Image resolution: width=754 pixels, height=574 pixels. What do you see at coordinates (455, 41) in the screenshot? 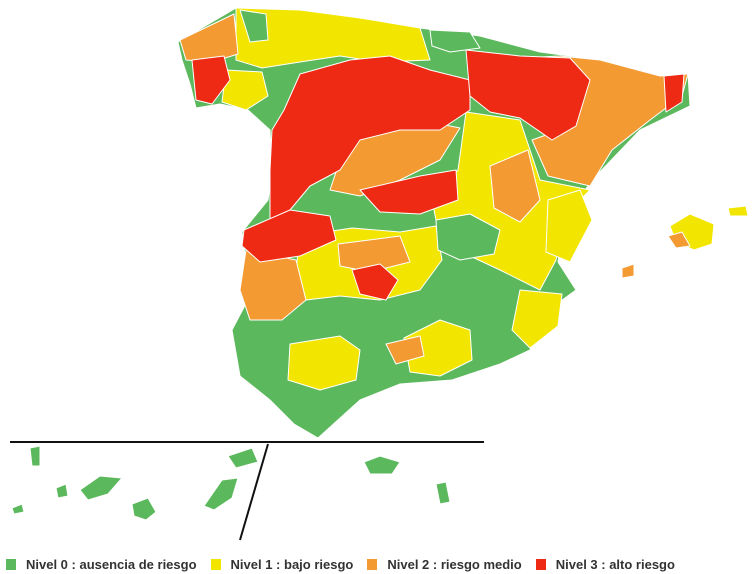
I see `region-green-asturias` at bounding box center [455, 41].